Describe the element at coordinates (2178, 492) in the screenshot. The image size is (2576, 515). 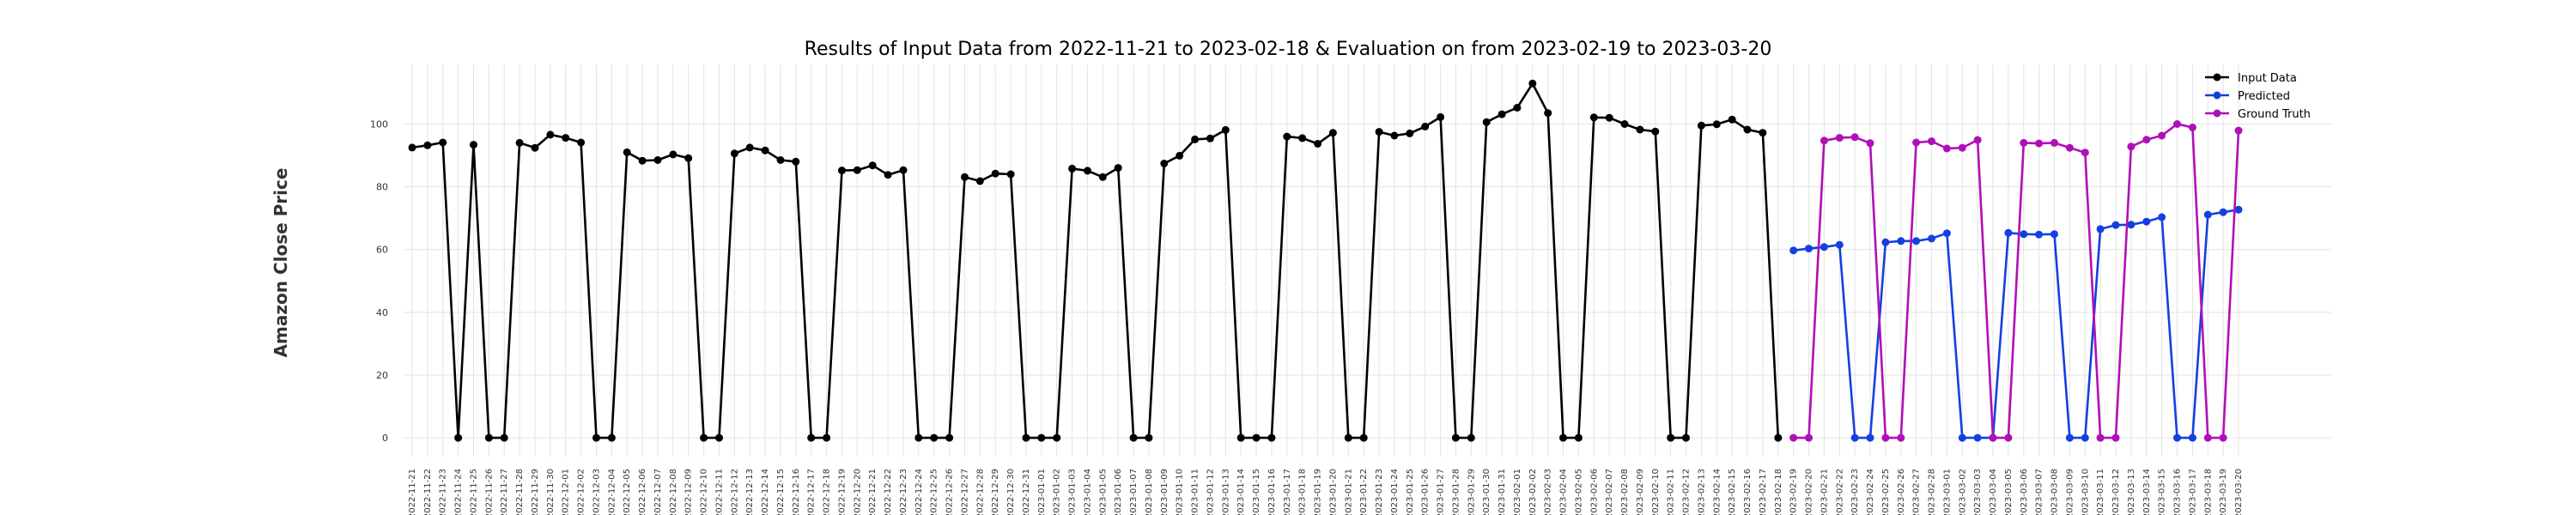
I see `x-tick-label: 2023-03-16` at that location.